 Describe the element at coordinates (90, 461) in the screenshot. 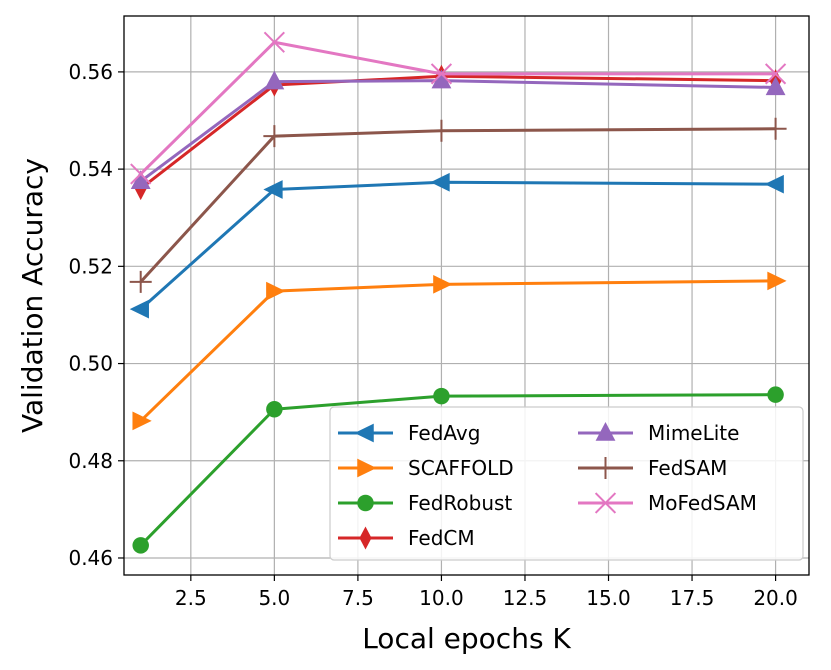

I see `y-tick-label: 0.48` at that location.